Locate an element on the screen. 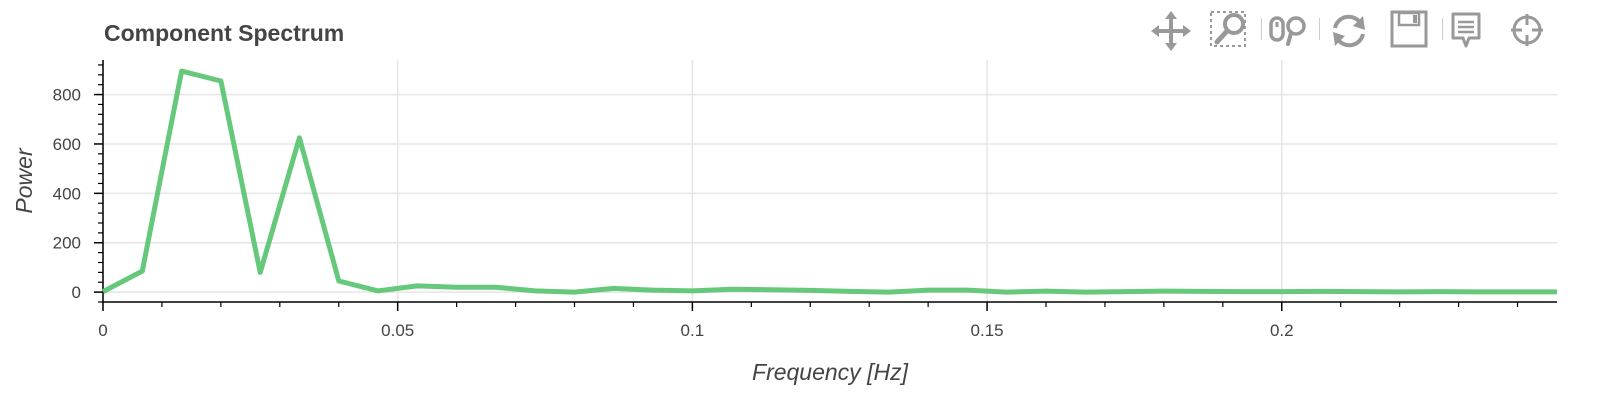 Image resolution: width=1602 pixels, height=406 pixels. x-tick-label: 0.1 is located at coordinates (693, 330).